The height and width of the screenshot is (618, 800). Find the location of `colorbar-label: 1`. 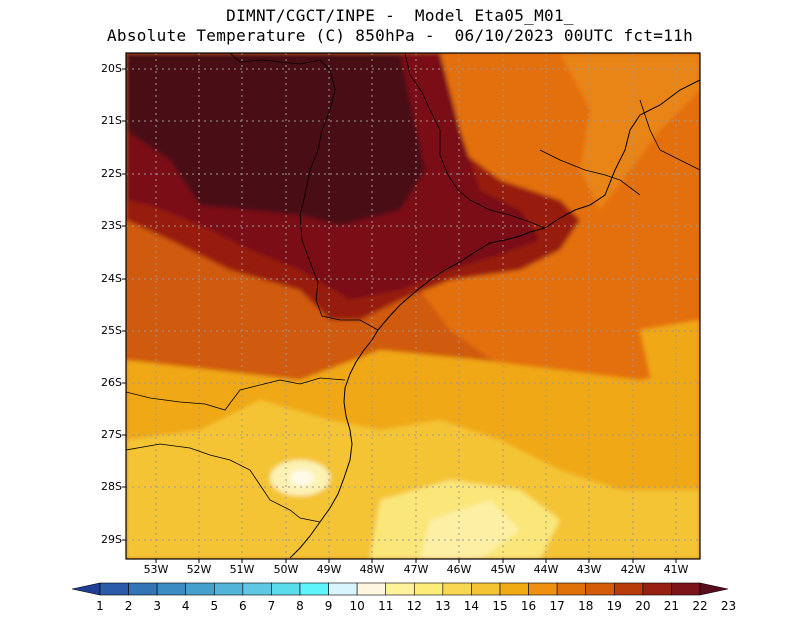

colorbar-label: 1 is located at coordinates (100, 606).